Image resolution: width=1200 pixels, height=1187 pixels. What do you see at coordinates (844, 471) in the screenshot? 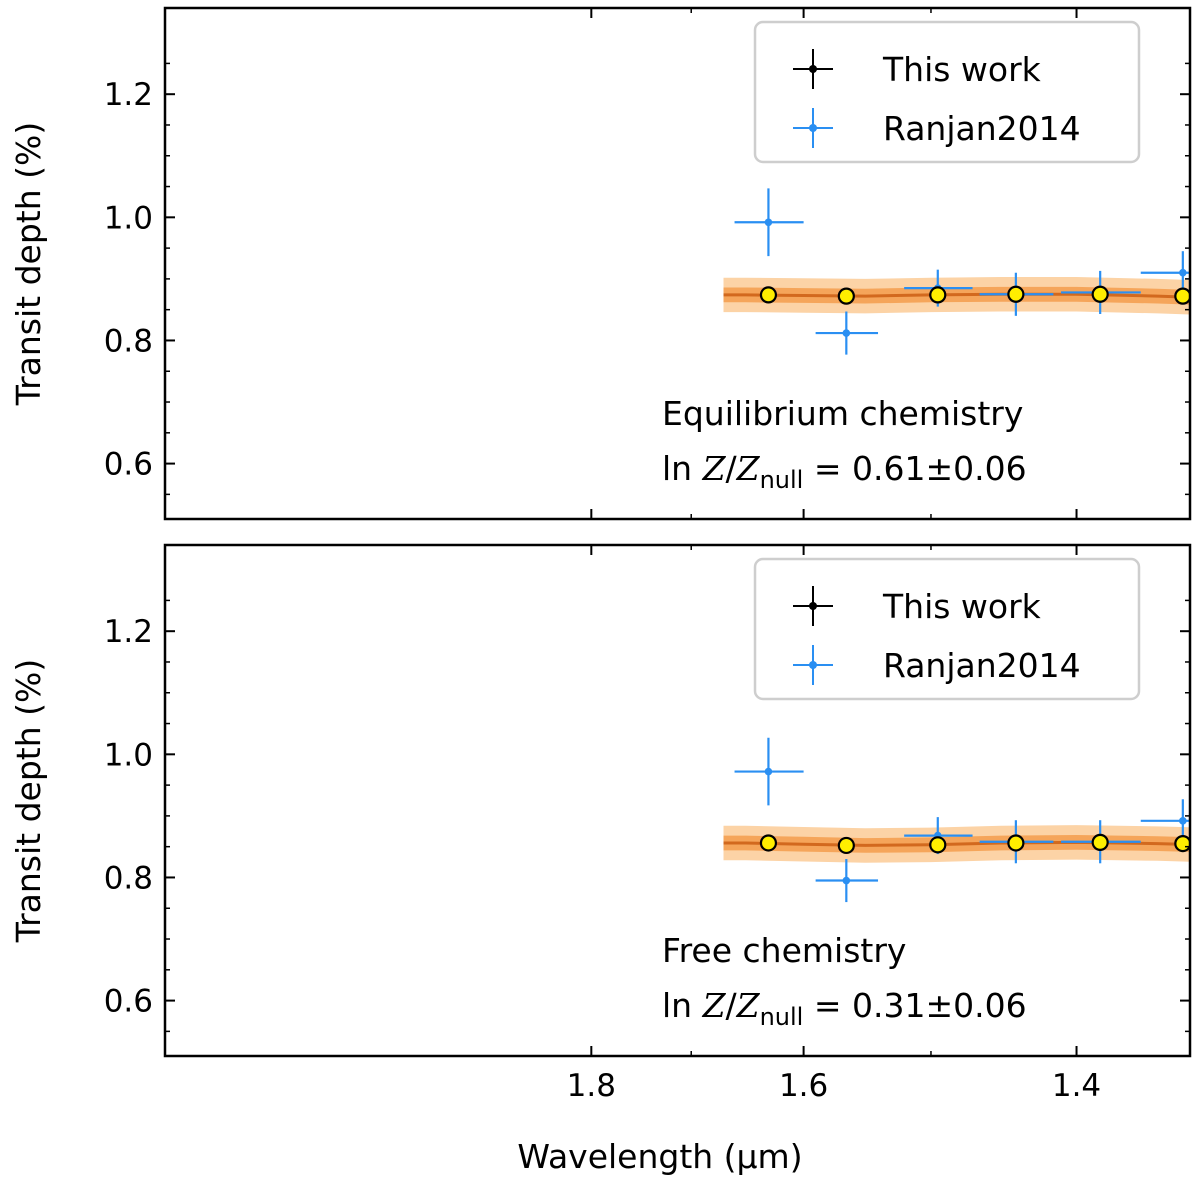
I see `evidence-annotation: ln Z/Znull = 0.61±0.06` at bounding box center [844, 471].